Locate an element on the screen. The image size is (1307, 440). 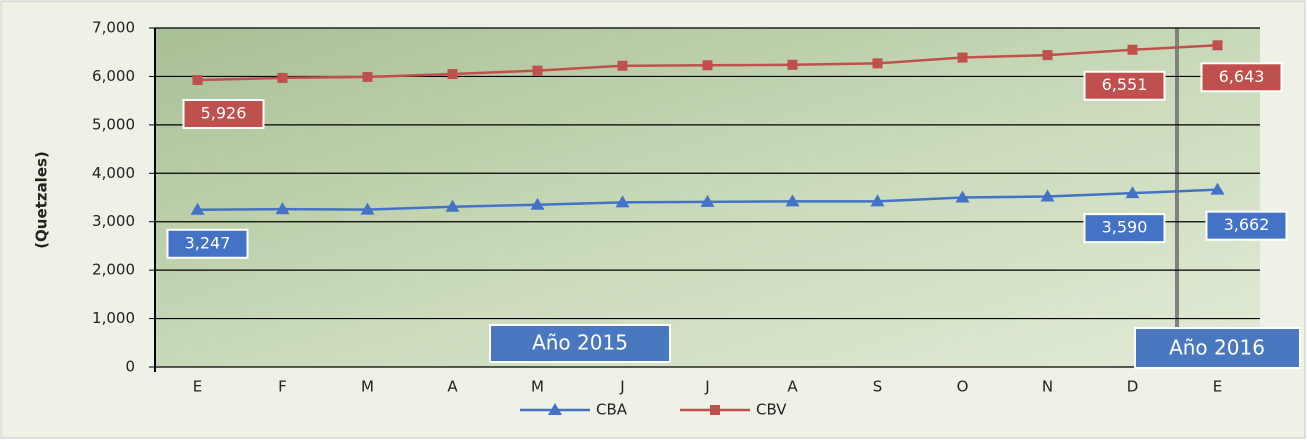
data-label: 6,643 is located at coordinates (1242, 76).